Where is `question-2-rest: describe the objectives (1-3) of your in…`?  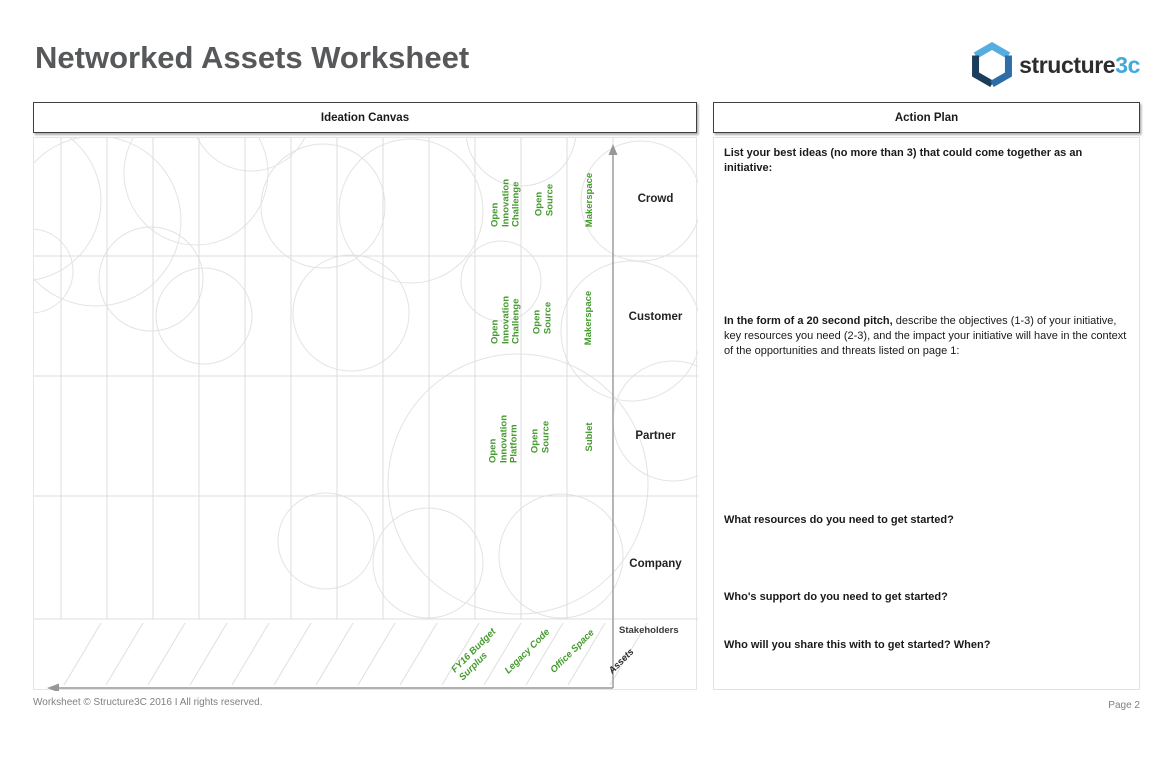
question-2-rest: describe the objectives (1-3) of your in… is located at coordinates (925, 336).